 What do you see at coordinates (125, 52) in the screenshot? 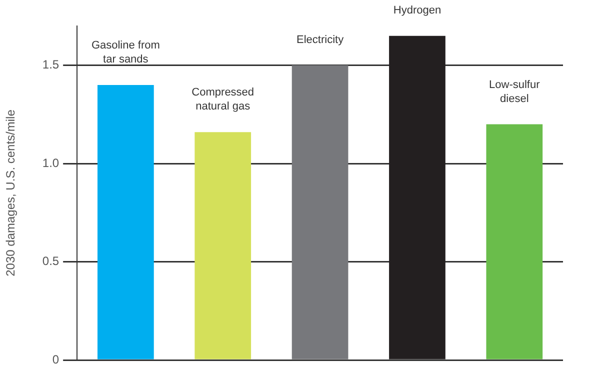
I see `x-tick-label: Gasoline from tar sands` at bounding box center [125, 52].